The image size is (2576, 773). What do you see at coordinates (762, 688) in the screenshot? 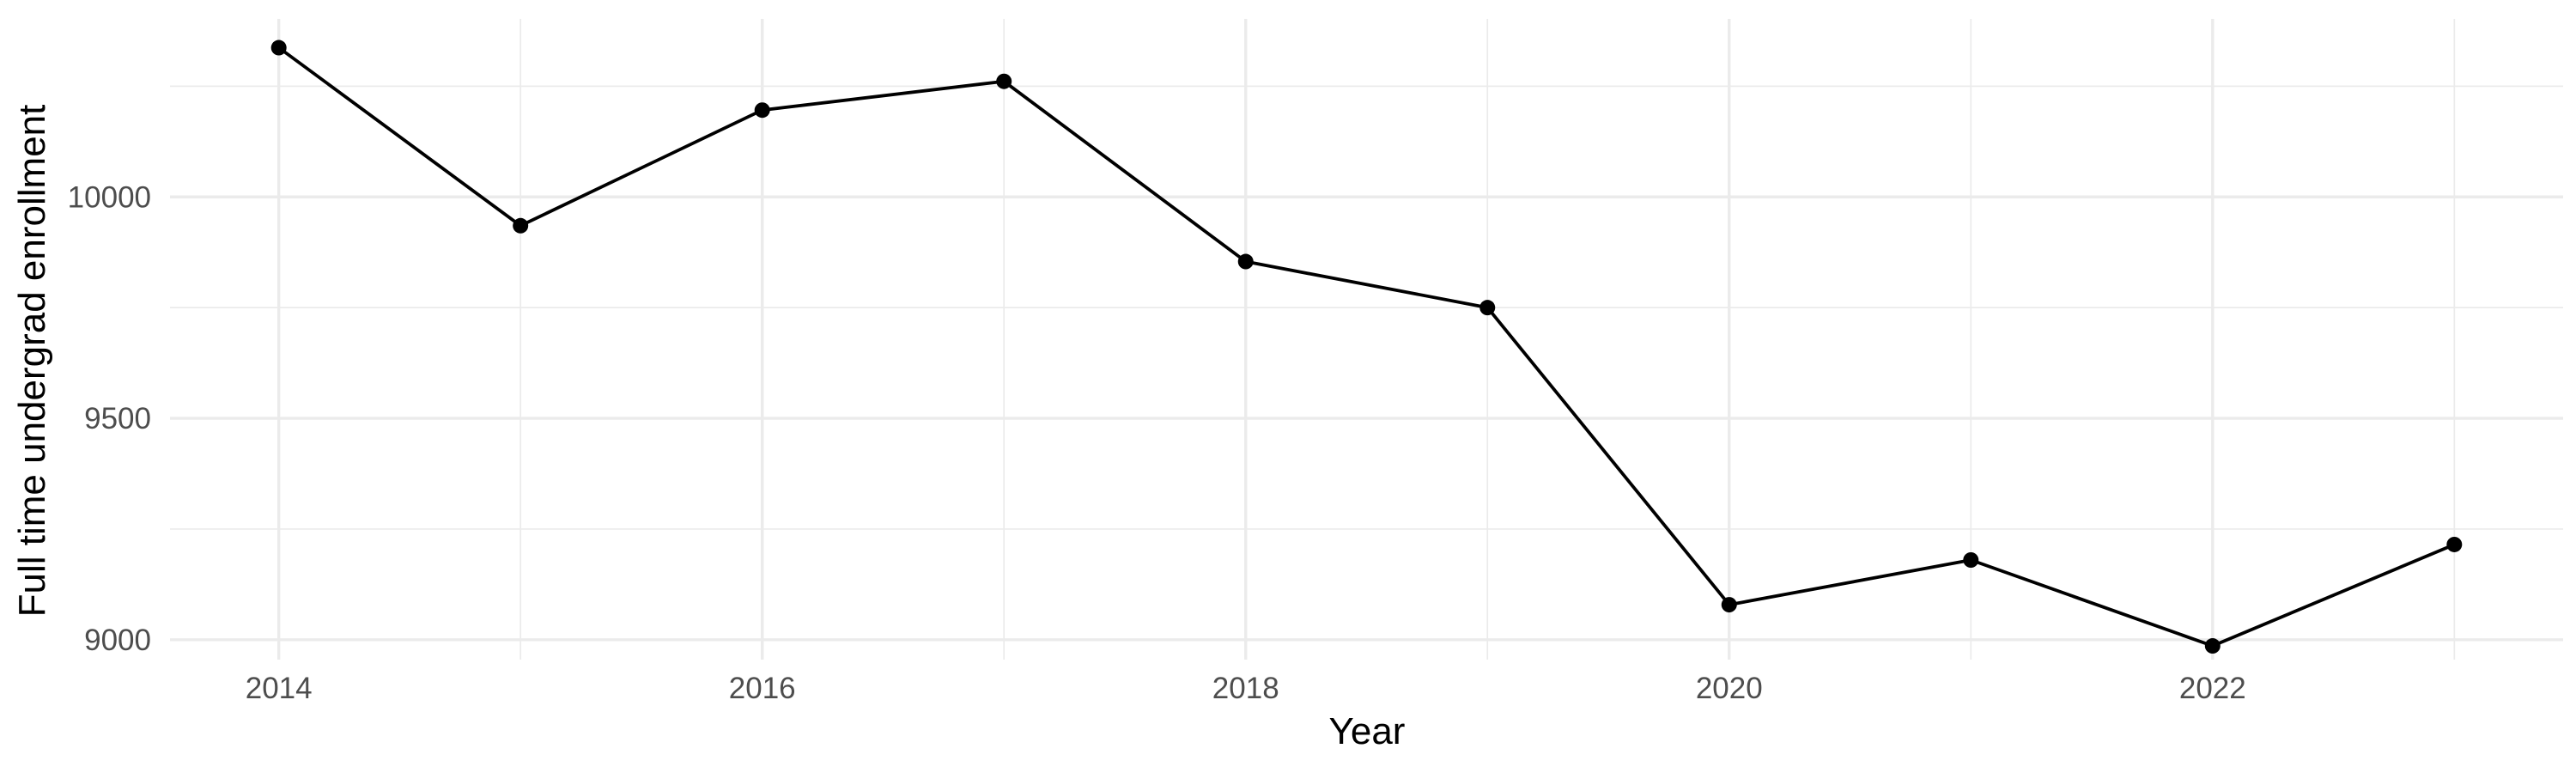
I see `x-tick-label: 2016` at bounding box center [762, 688].